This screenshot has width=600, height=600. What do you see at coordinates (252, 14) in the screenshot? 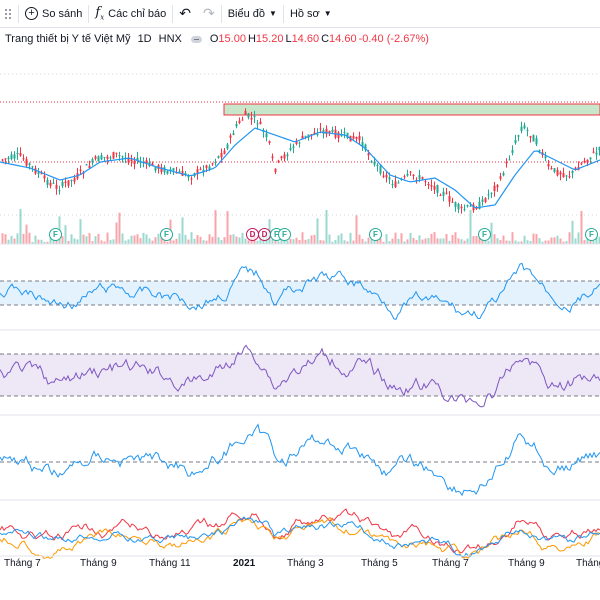
I see `chart-type-dropdown: Biểu đồ ▼` at bounding box center [252, 14].